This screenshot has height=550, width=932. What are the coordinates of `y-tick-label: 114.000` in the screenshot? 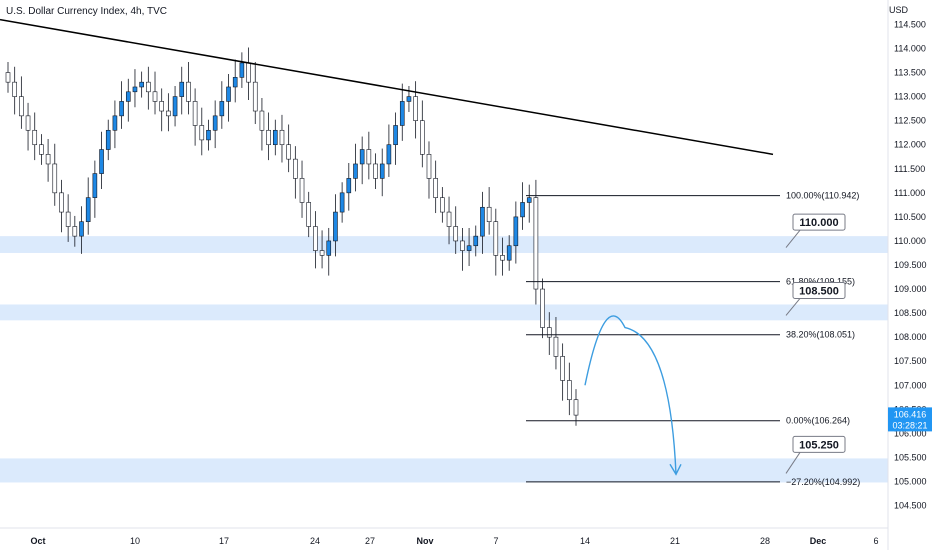 It's located at (910, 48).